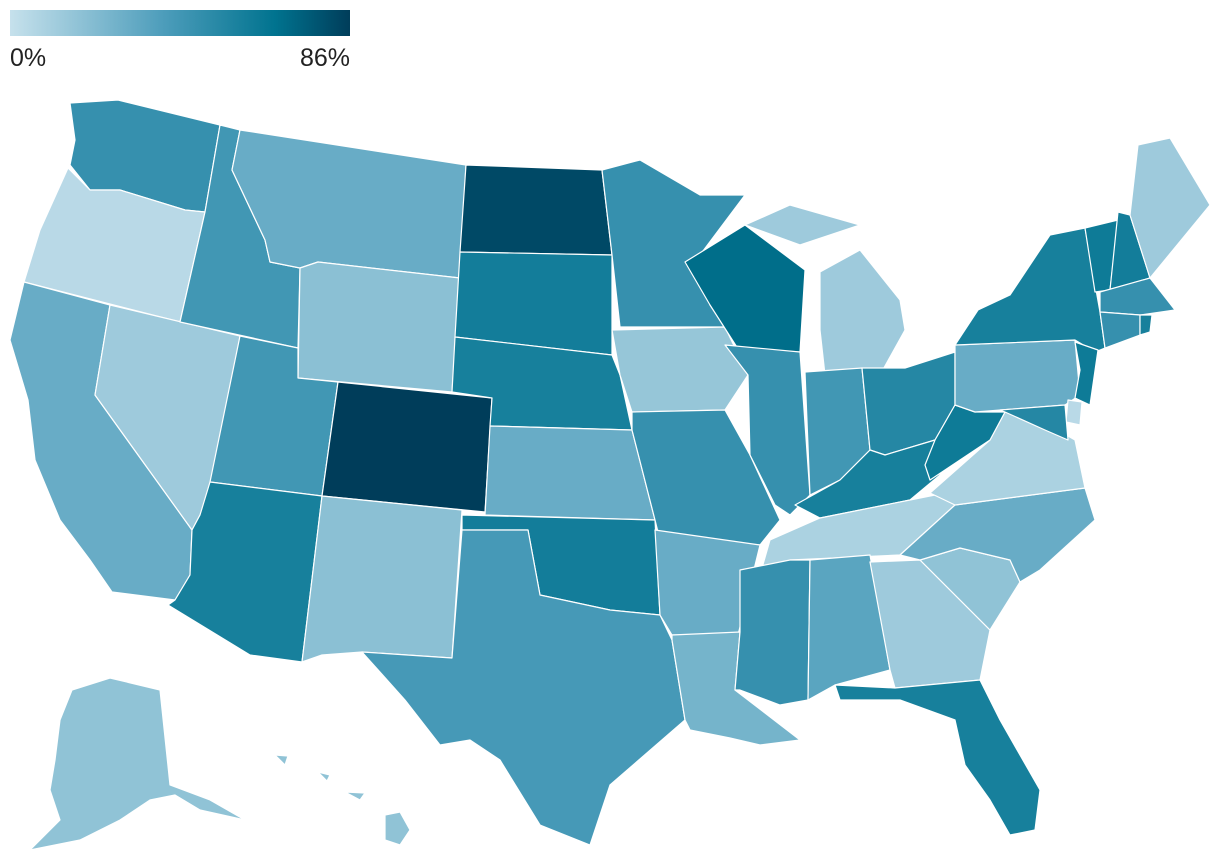  Describe the element at coordinates (1086, 373) in the screenshot. I see `state-nj` at that location.